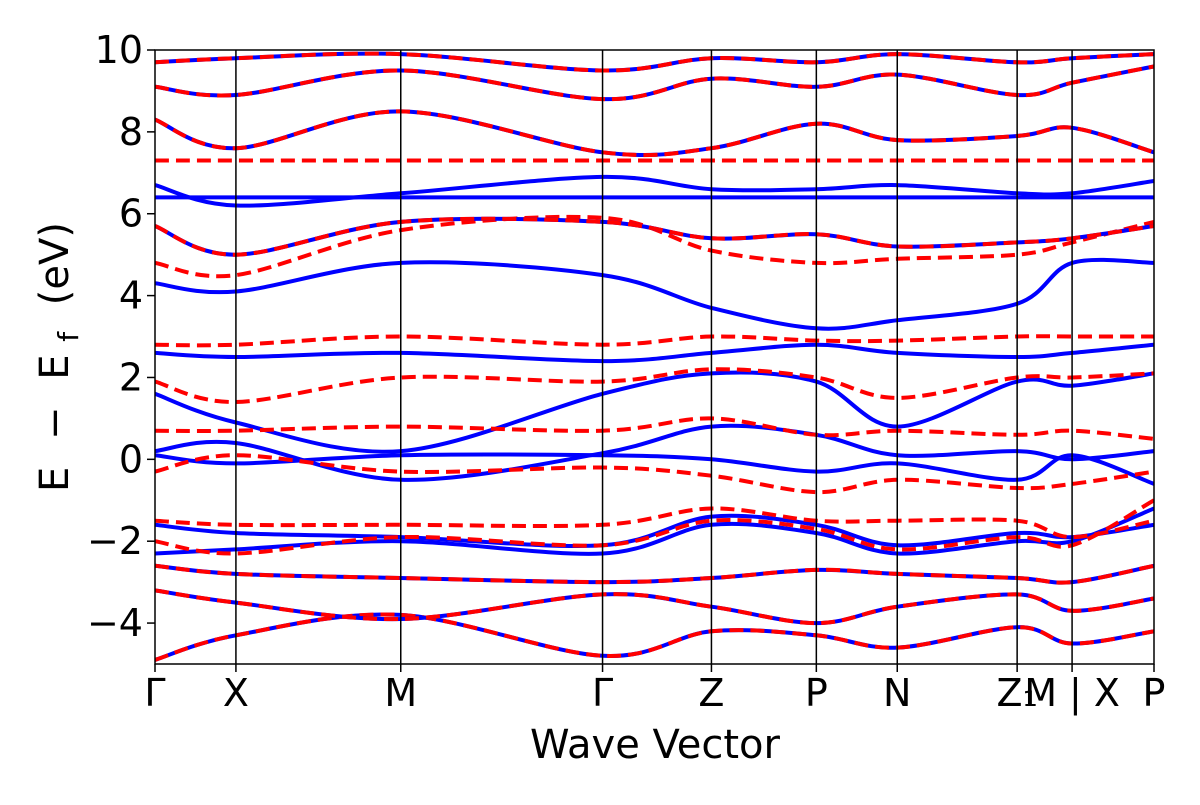 Image resolution: width=1200 pixels, height=805 pixels. What do you see at coordinates (400, 693) in the screenshot?
I see `x-tick-label: M` at bounding box center [400, 693].